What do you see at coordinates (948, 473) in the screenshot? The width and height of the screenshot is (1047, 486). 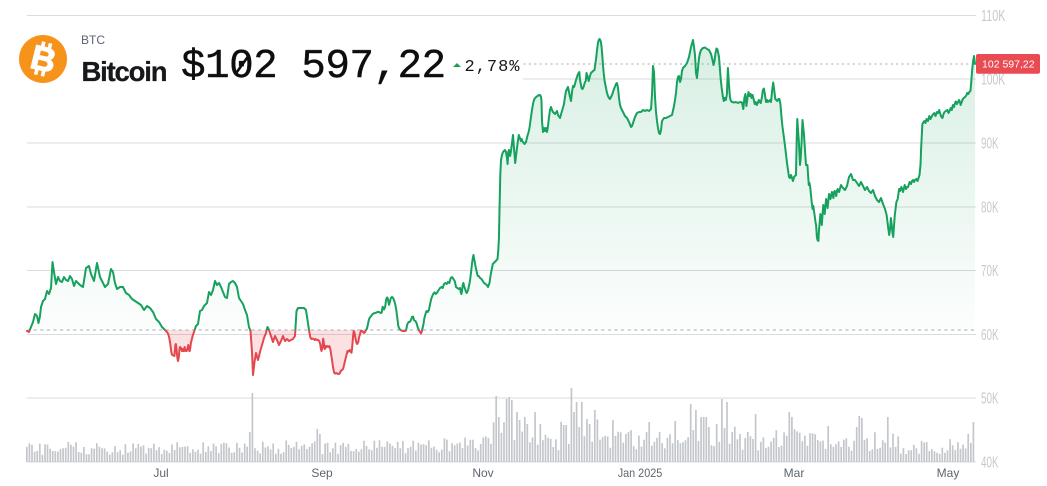 I see `svg-text: May` at bounding box center [948, 473].